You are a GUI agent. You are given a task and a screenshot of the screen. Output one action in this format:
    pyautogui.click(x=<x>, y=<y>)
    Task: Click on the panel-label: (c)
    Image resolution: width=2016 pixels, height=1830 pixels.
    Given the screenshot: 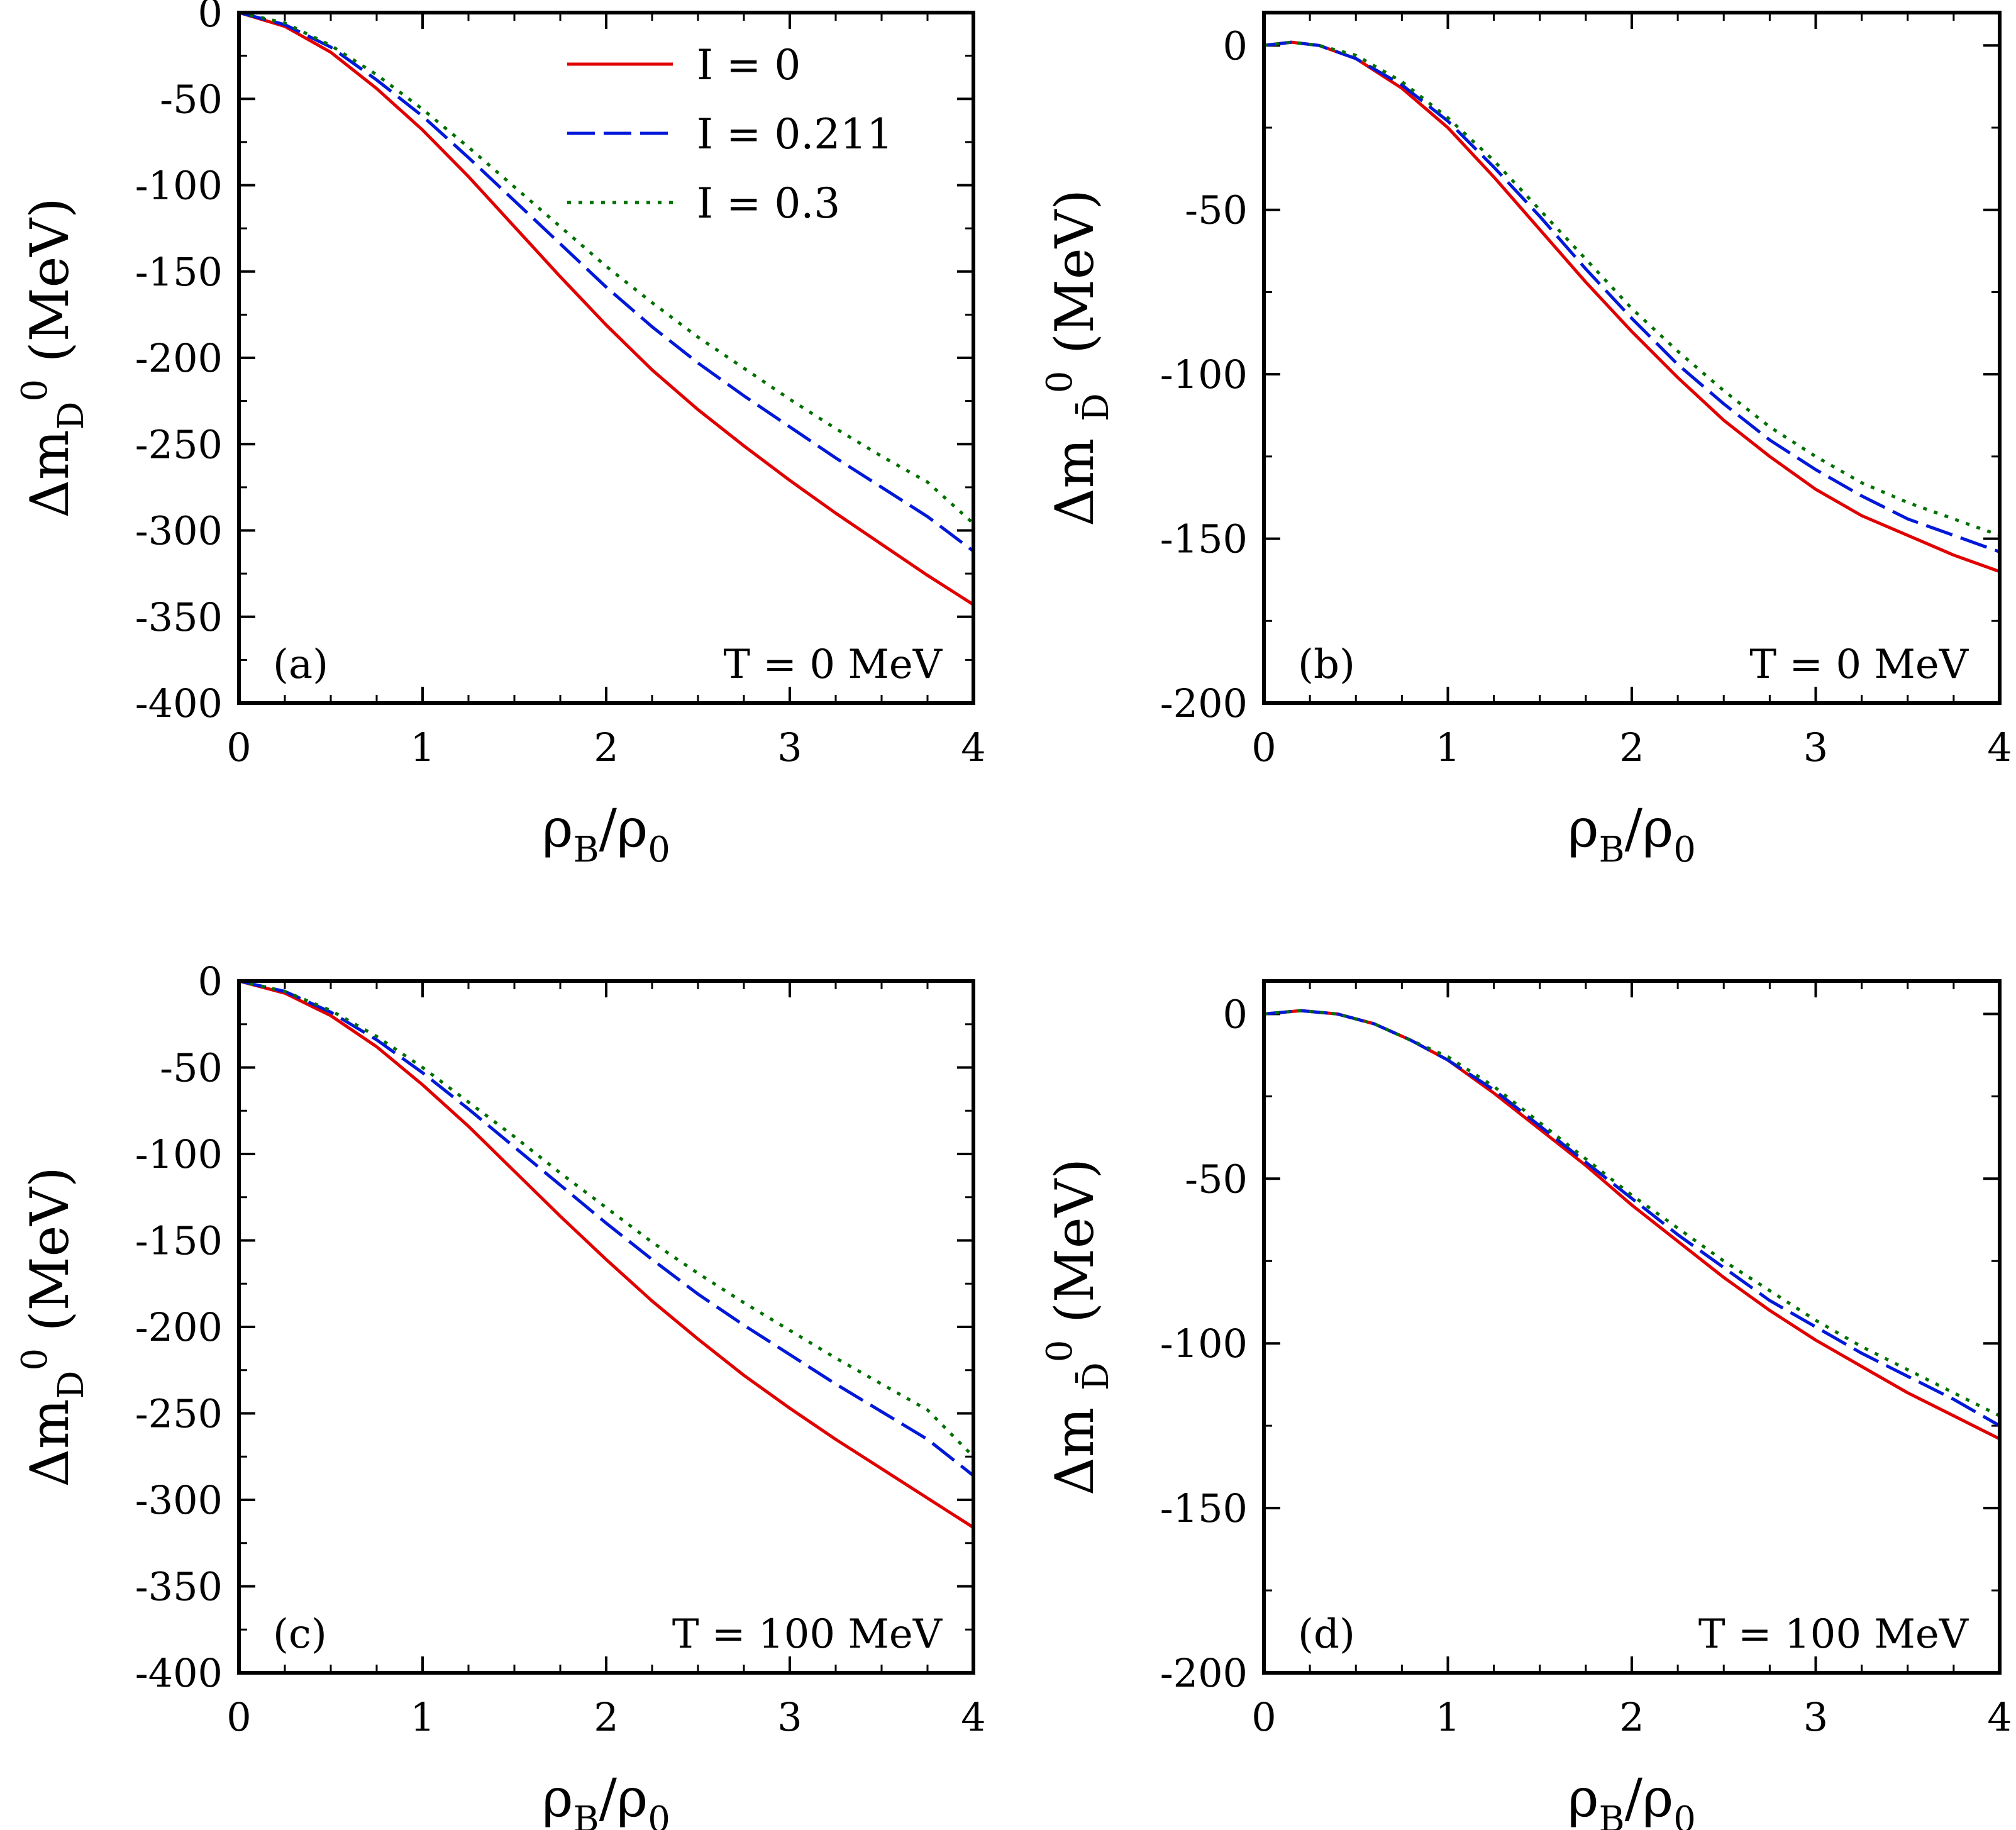 What is the action you would take?
    pyautogui.click(x=300, y=1634)
    